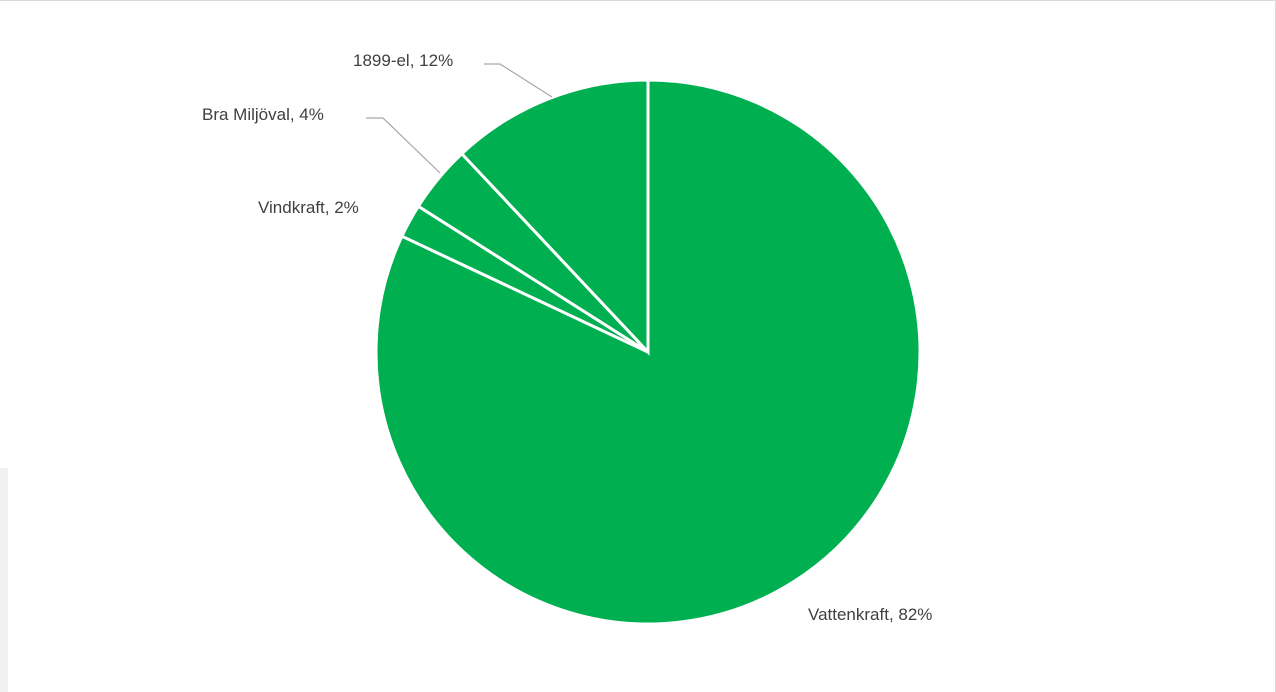 The width and height of the screenshot is (1276, 692). Describe the element at coordinates (308, 207) in the screenshot. I see `data-label-vindkraft: Vindkraft, 2%` at that location.